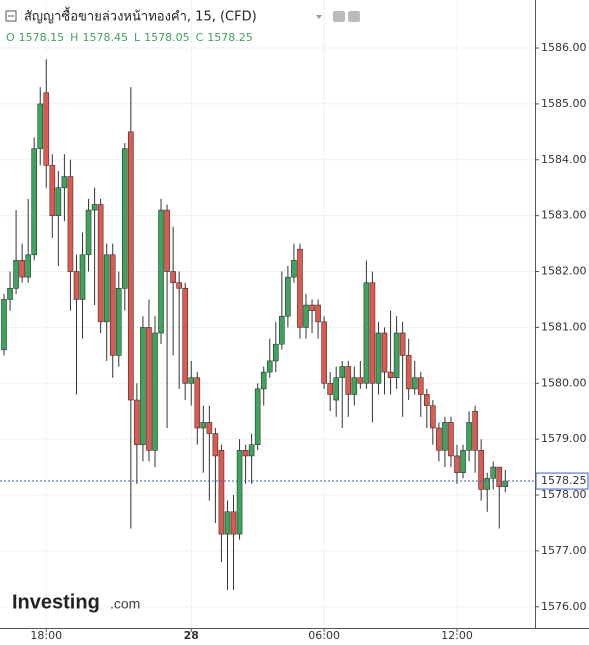 Image resolution: width=589 pixels, height=645 pixels. I want to click on x-tick-label: 18:00, so click(46, 635).